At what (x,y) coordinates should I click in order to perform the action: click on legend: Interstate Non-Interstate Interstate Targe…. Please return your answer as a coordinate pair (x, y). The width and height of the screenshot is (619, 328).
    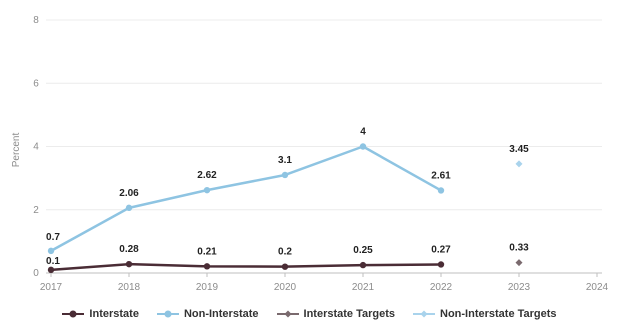
    Looking at the image, I should click on (309, 314).